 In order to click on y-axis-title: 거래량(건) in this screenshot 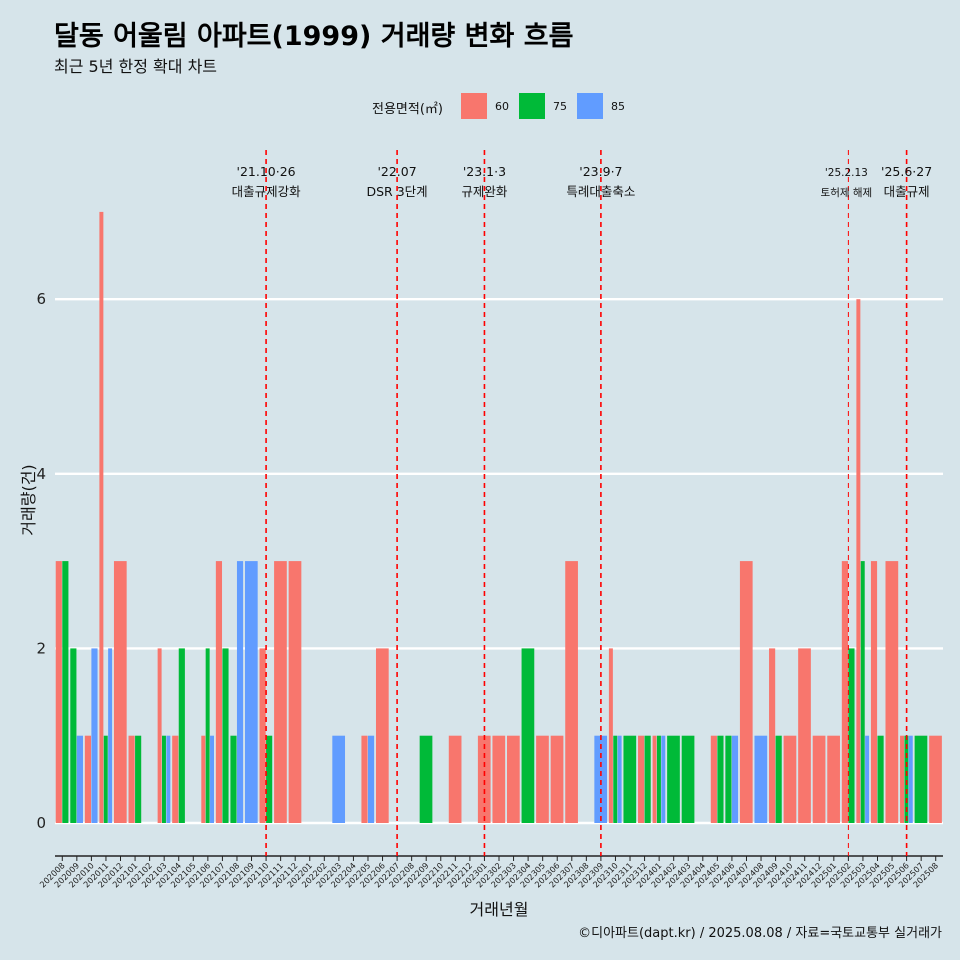, I will do `click(28, 499)`.